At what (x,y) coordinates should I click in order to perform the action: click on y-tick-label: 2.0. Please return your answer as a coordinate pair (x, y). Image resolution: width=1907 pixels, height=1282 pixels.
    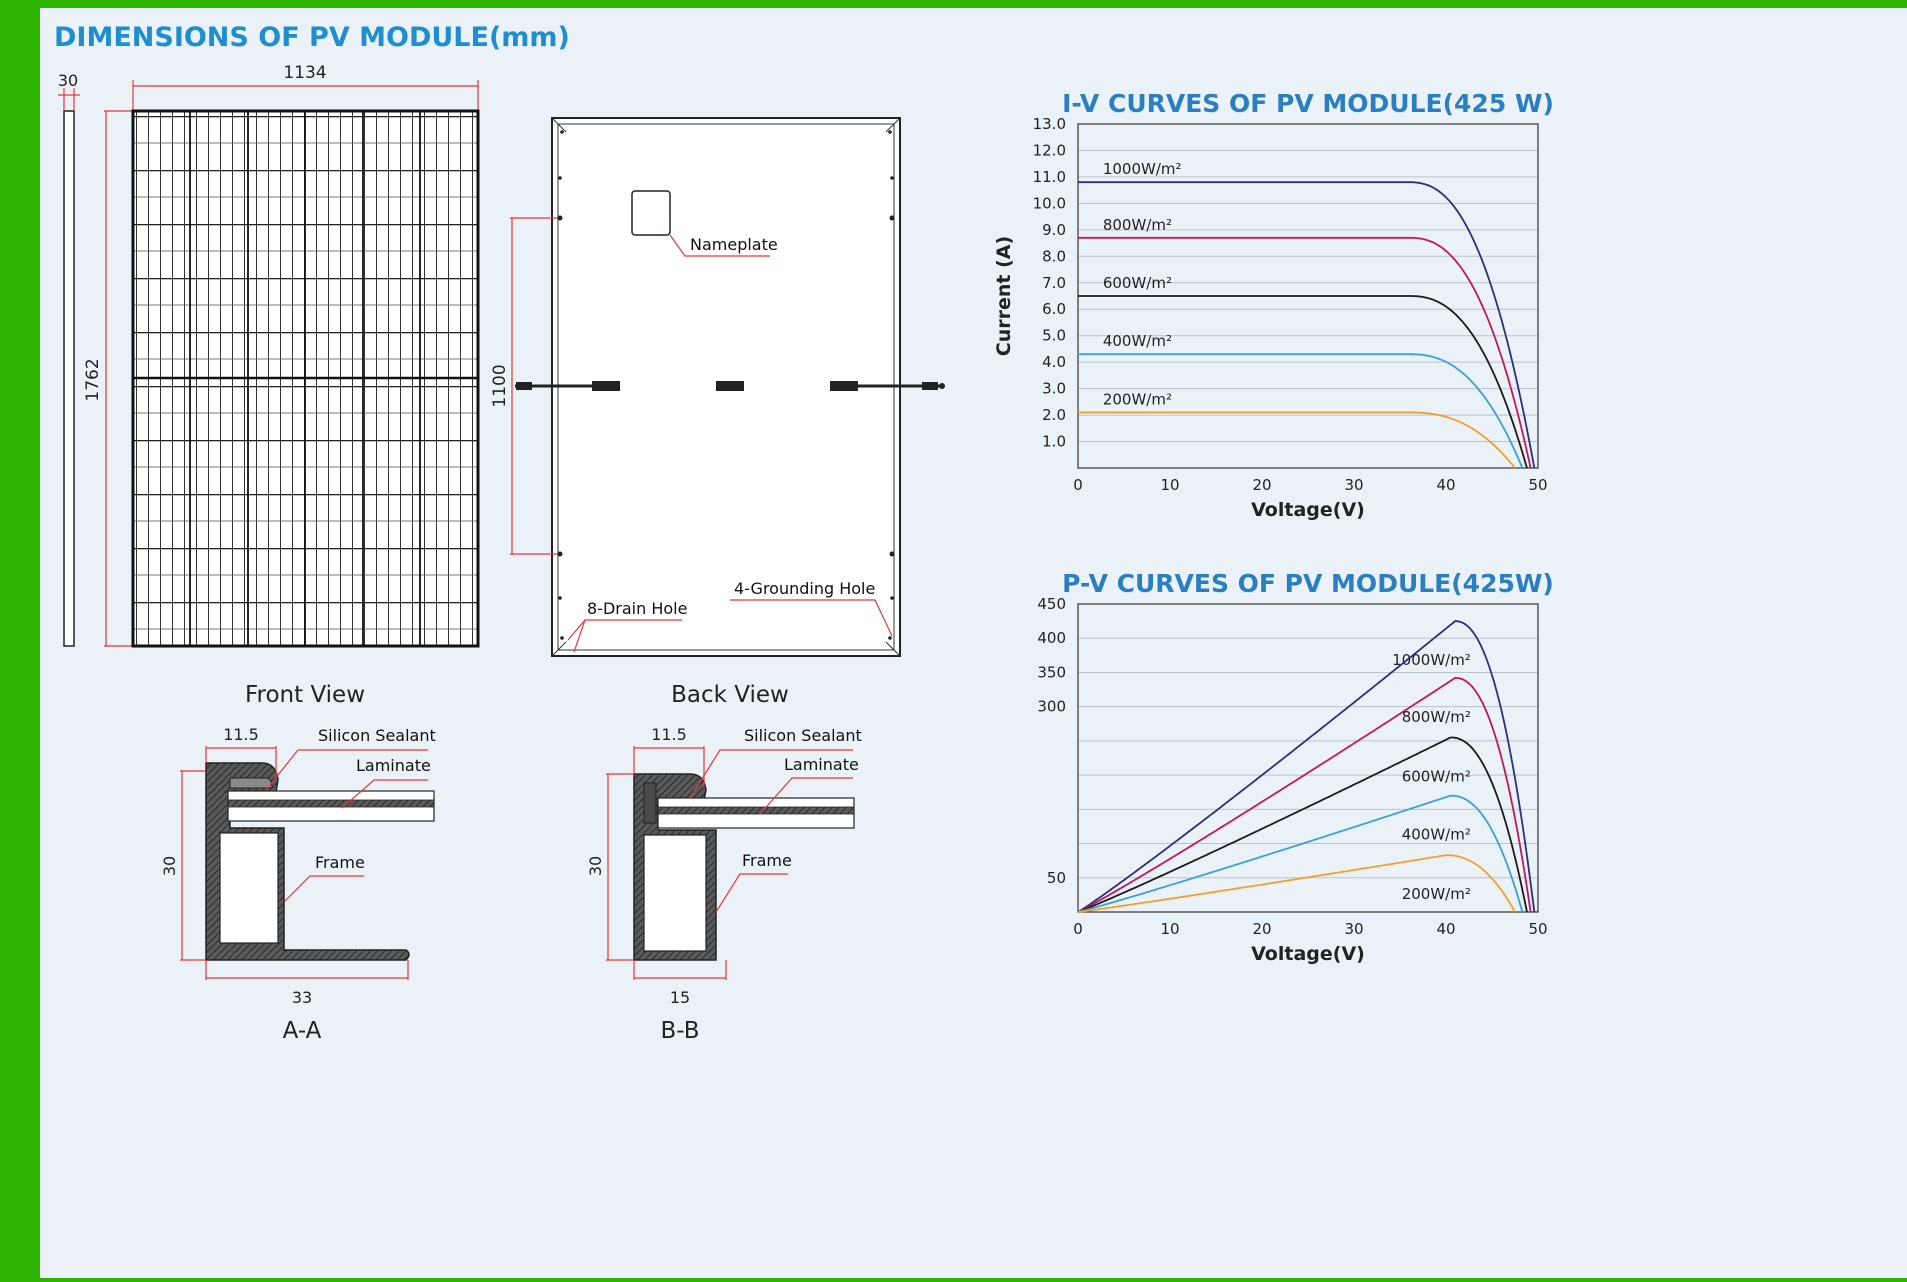
    Looking at the image, I should click on (1054, 415).